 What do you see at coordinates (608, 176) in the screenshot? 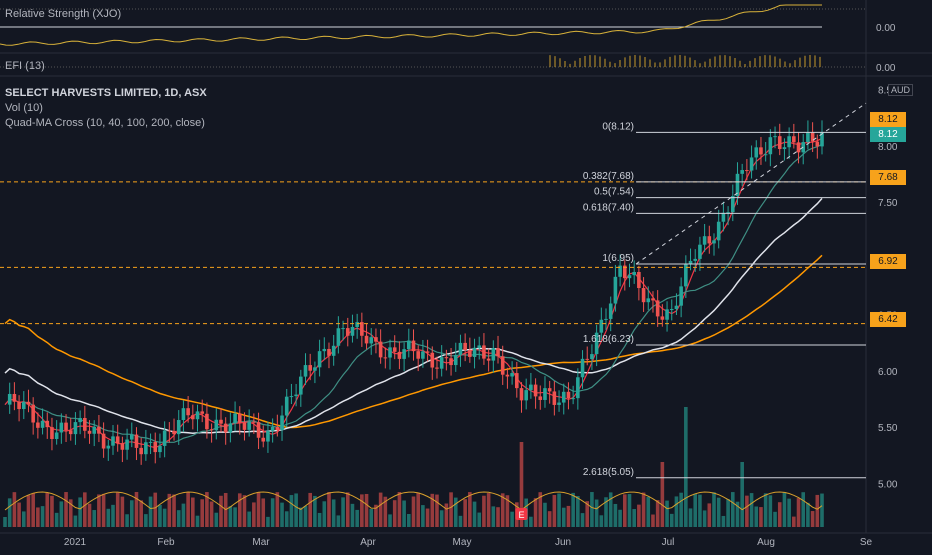
I see `fib-level-label: 0.382(7.68)` at bounding box center [608, 176].